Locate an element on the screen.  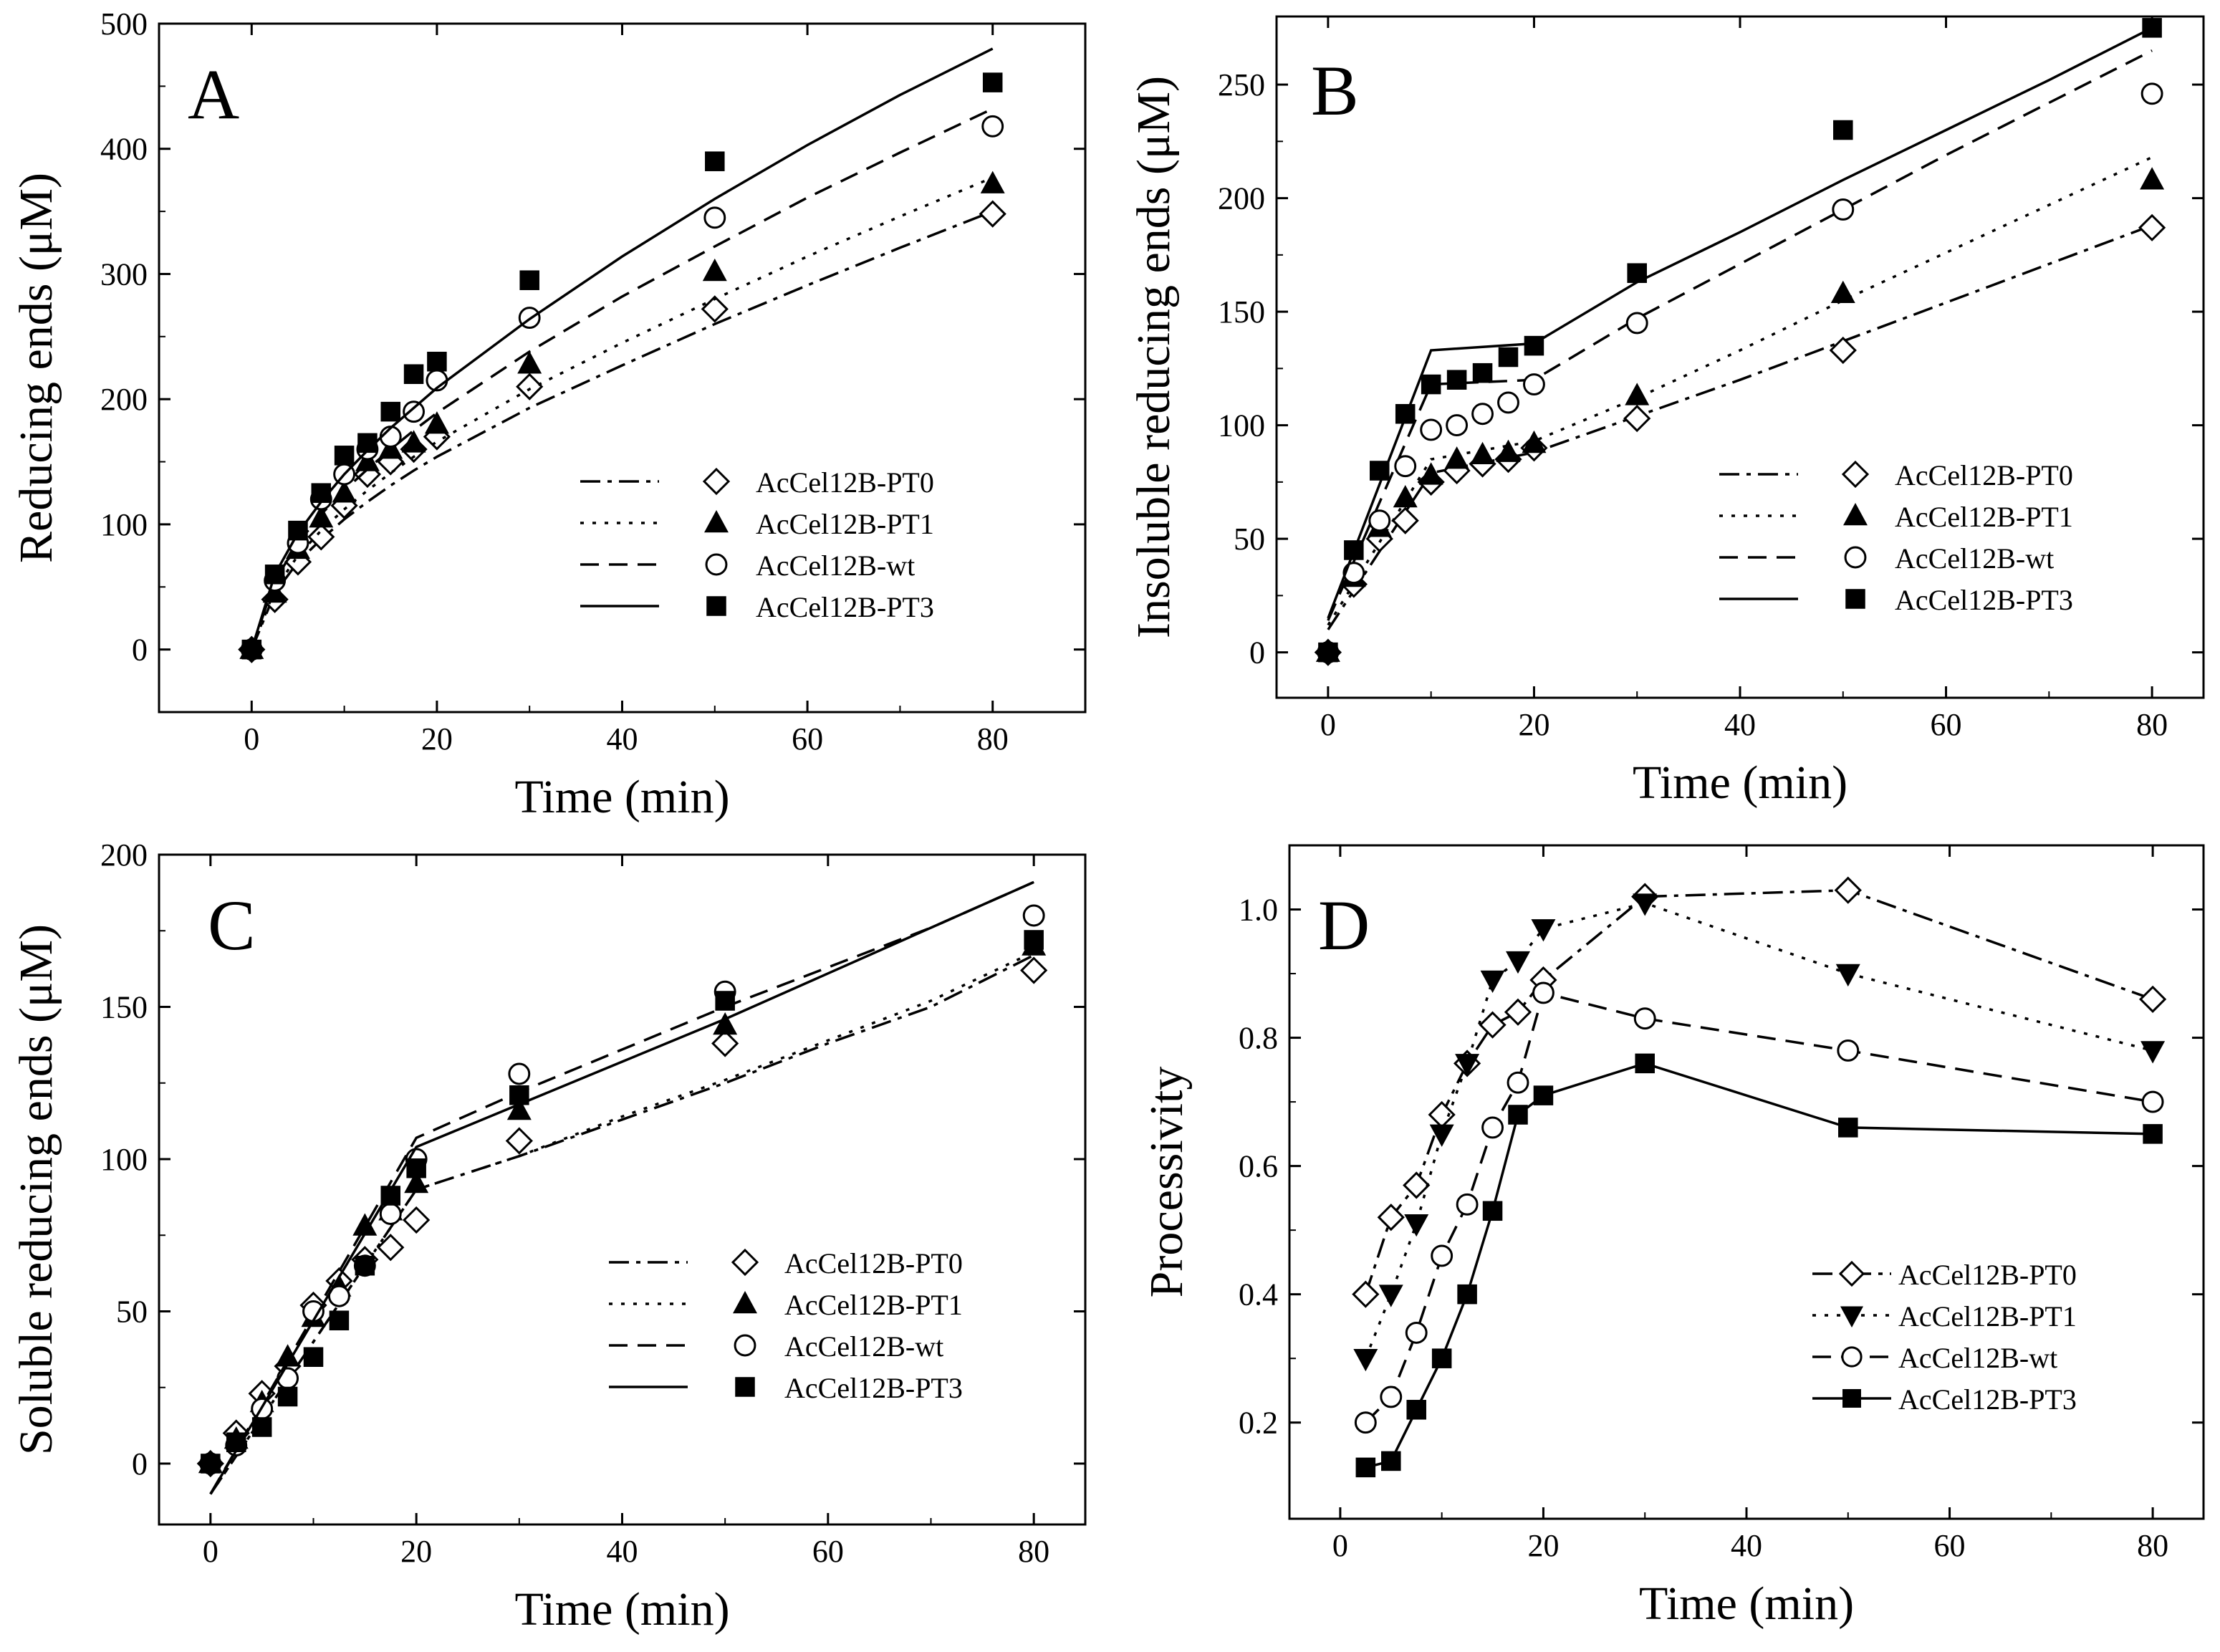
series-AcCel12B-PT0 is located at coordinates (622, 1224).